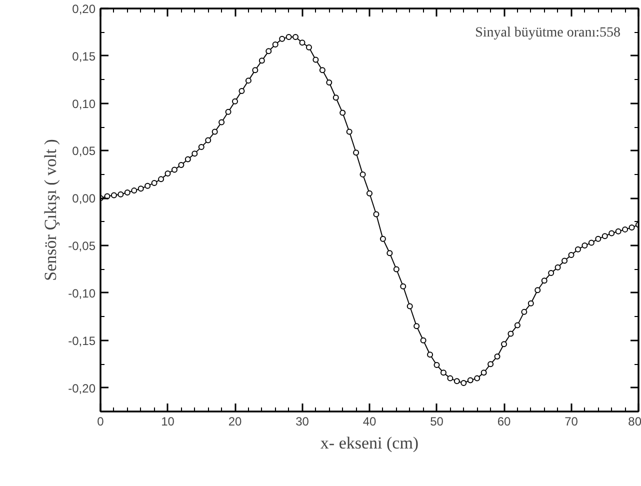 The width and height of the screenshot is (641, 486). Describe the element at coordinates (168, 421) in the screenshot. I see `x-tick-label: 10` at that location.